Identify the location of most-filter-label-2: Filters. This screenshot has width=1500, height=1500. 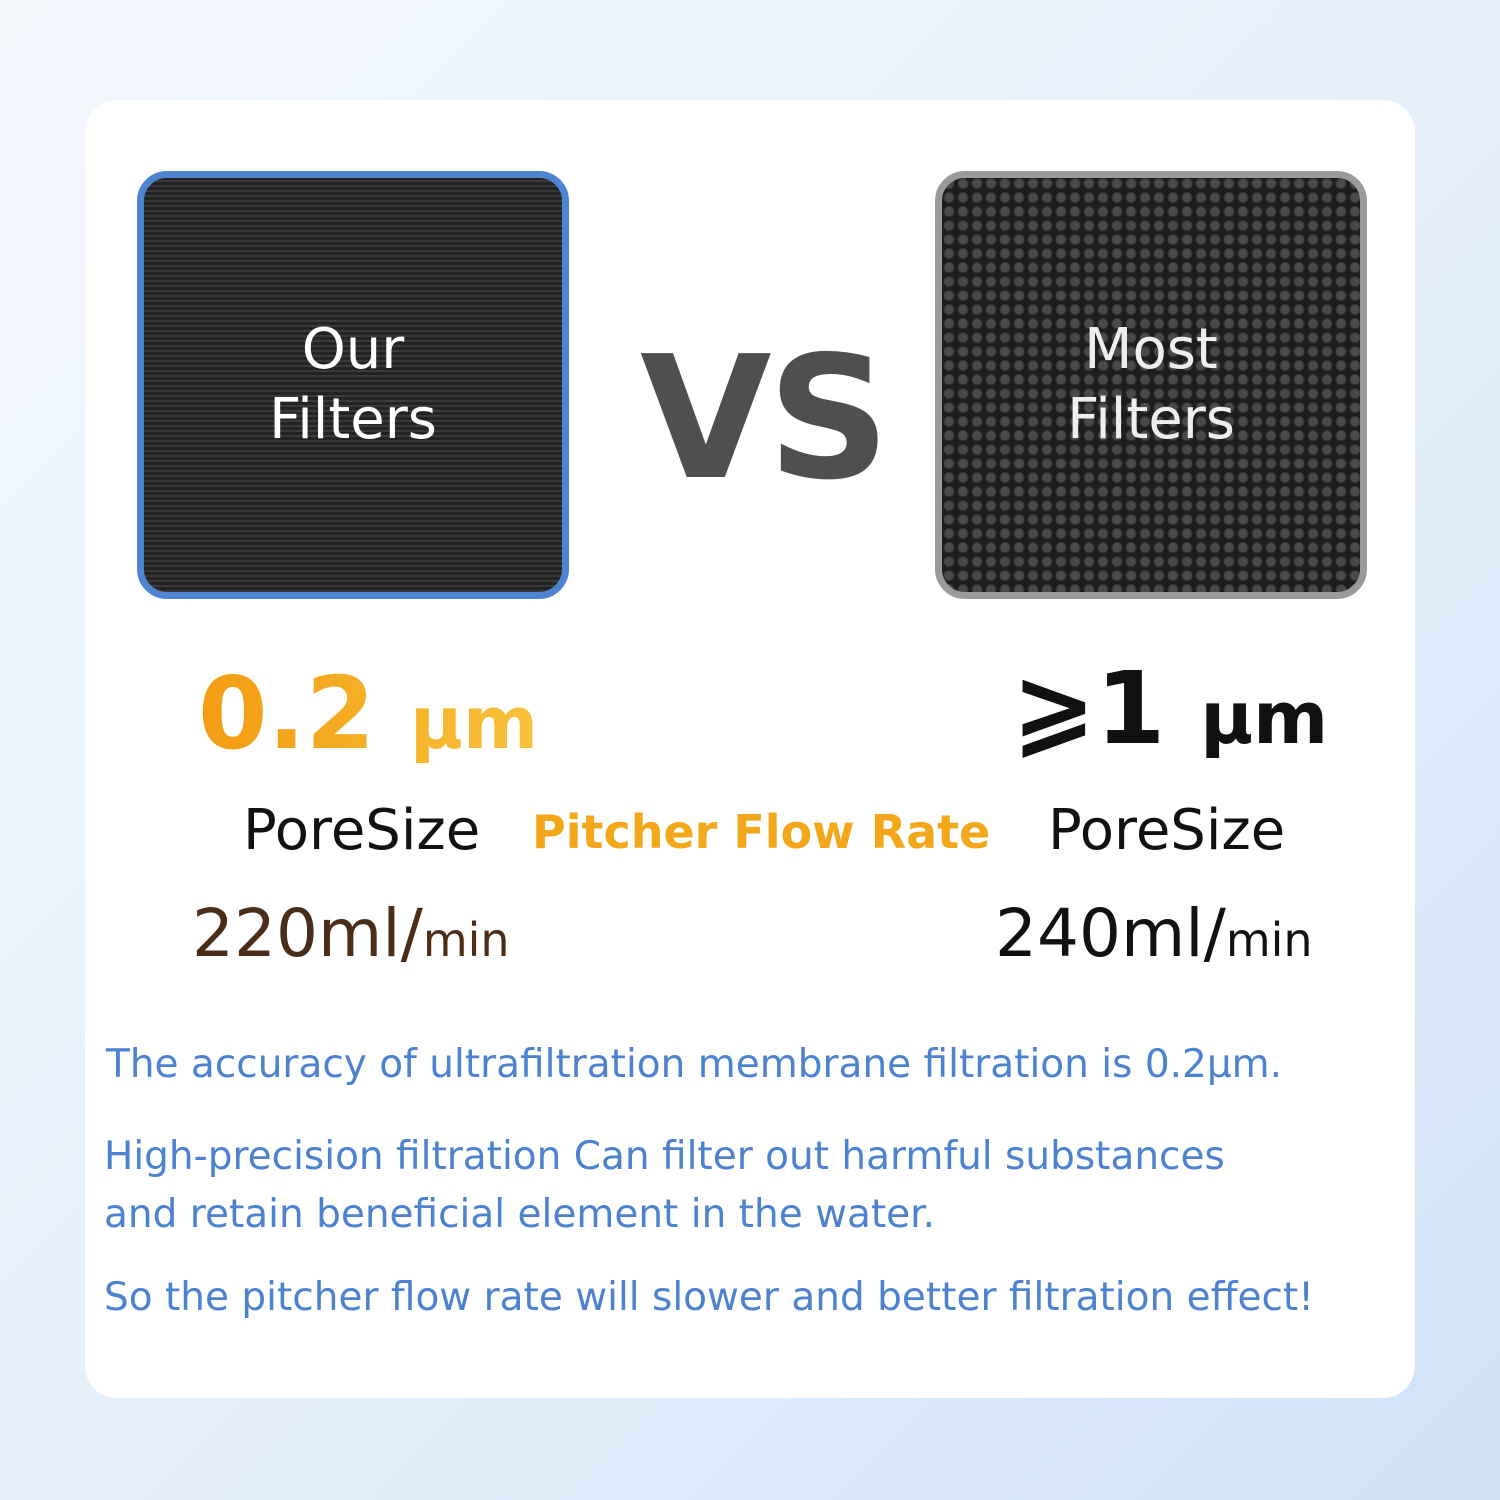
(1151, 419).